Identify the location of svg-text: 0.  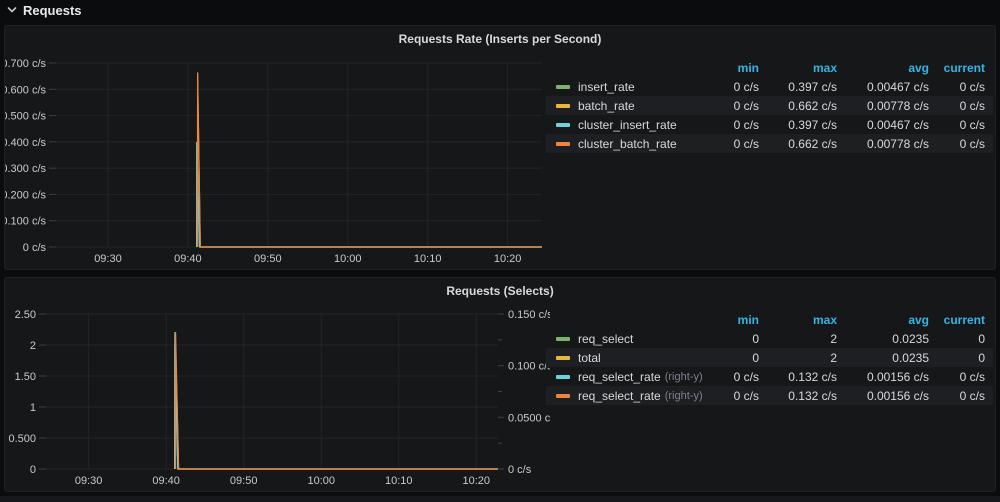
(33, 470).